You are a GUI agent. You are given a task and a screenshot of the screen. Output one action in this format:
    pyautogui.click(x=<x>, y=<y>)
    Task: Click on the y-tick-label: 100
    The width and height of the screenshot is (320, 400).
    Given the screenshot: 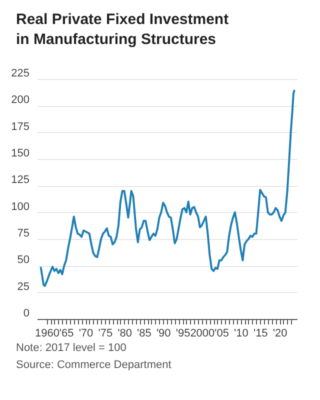 What is the action you would take?
    pyautogui.click(x=20, y=206)
    